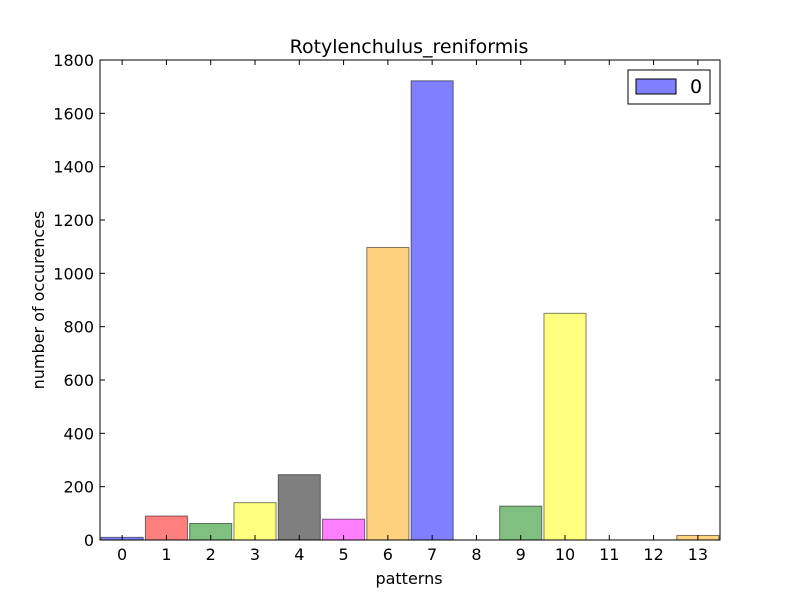  Describe the element at coordinates (653, 554) in the screenshot. I see `x-tick-label: 12` at that location.